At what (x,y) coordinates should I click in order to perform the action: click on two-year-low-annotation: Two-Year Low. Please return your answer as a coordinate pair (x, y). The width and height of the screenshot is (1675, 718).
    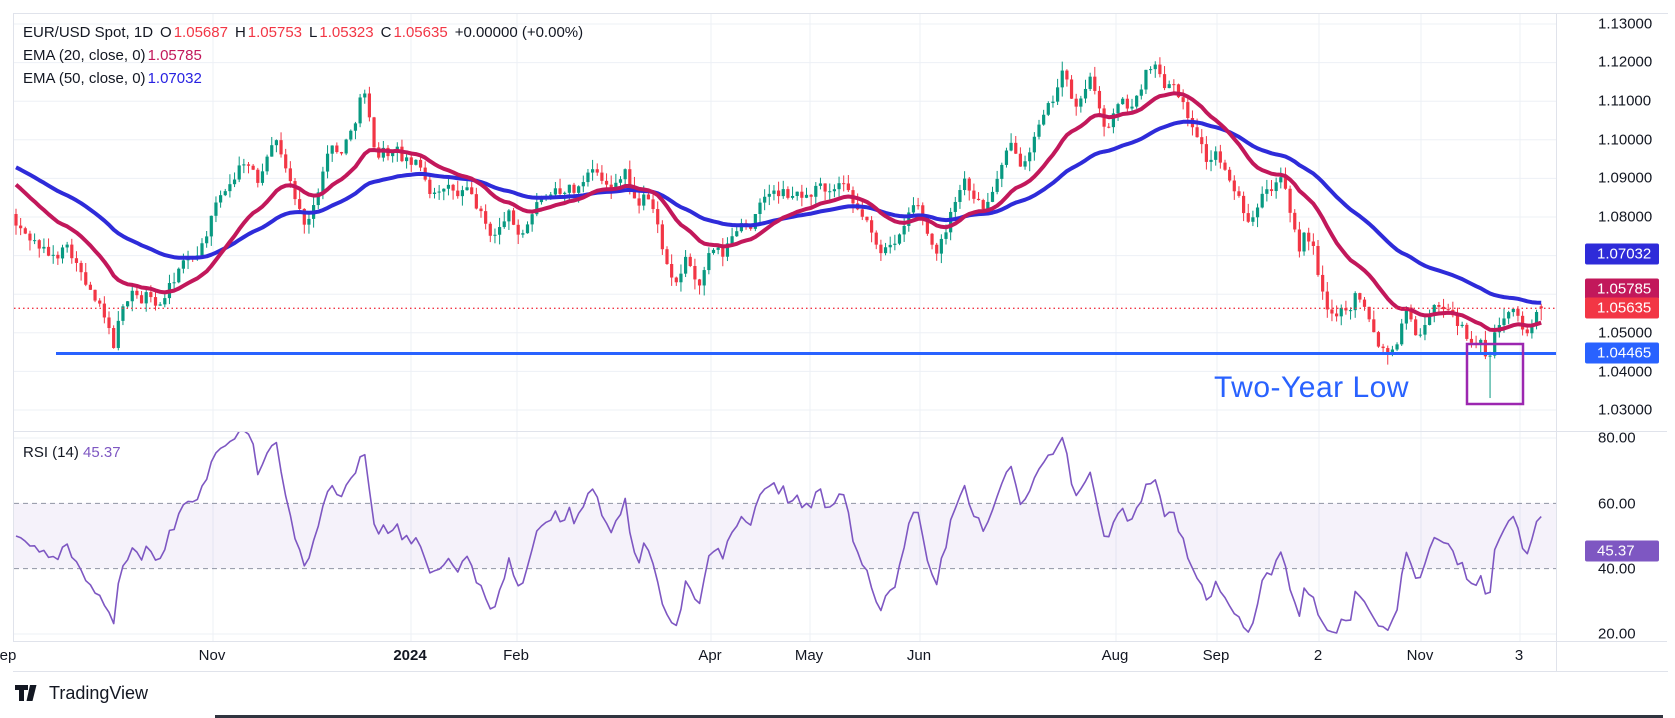
    Looking at the image, I should click on (1311, 387).